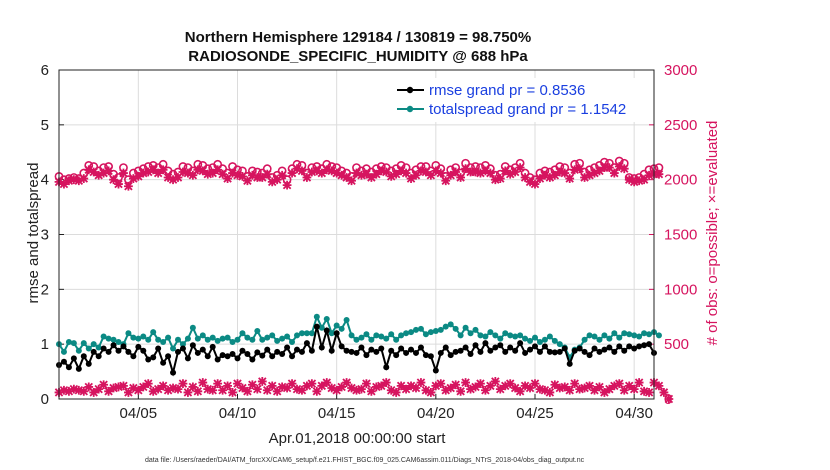 This screenshot has height=470, width=830. What do you see at coordinates (337, 413) in the screenshot?
I see `x-tick-label: 04/15` at bounding box center [337, 413].